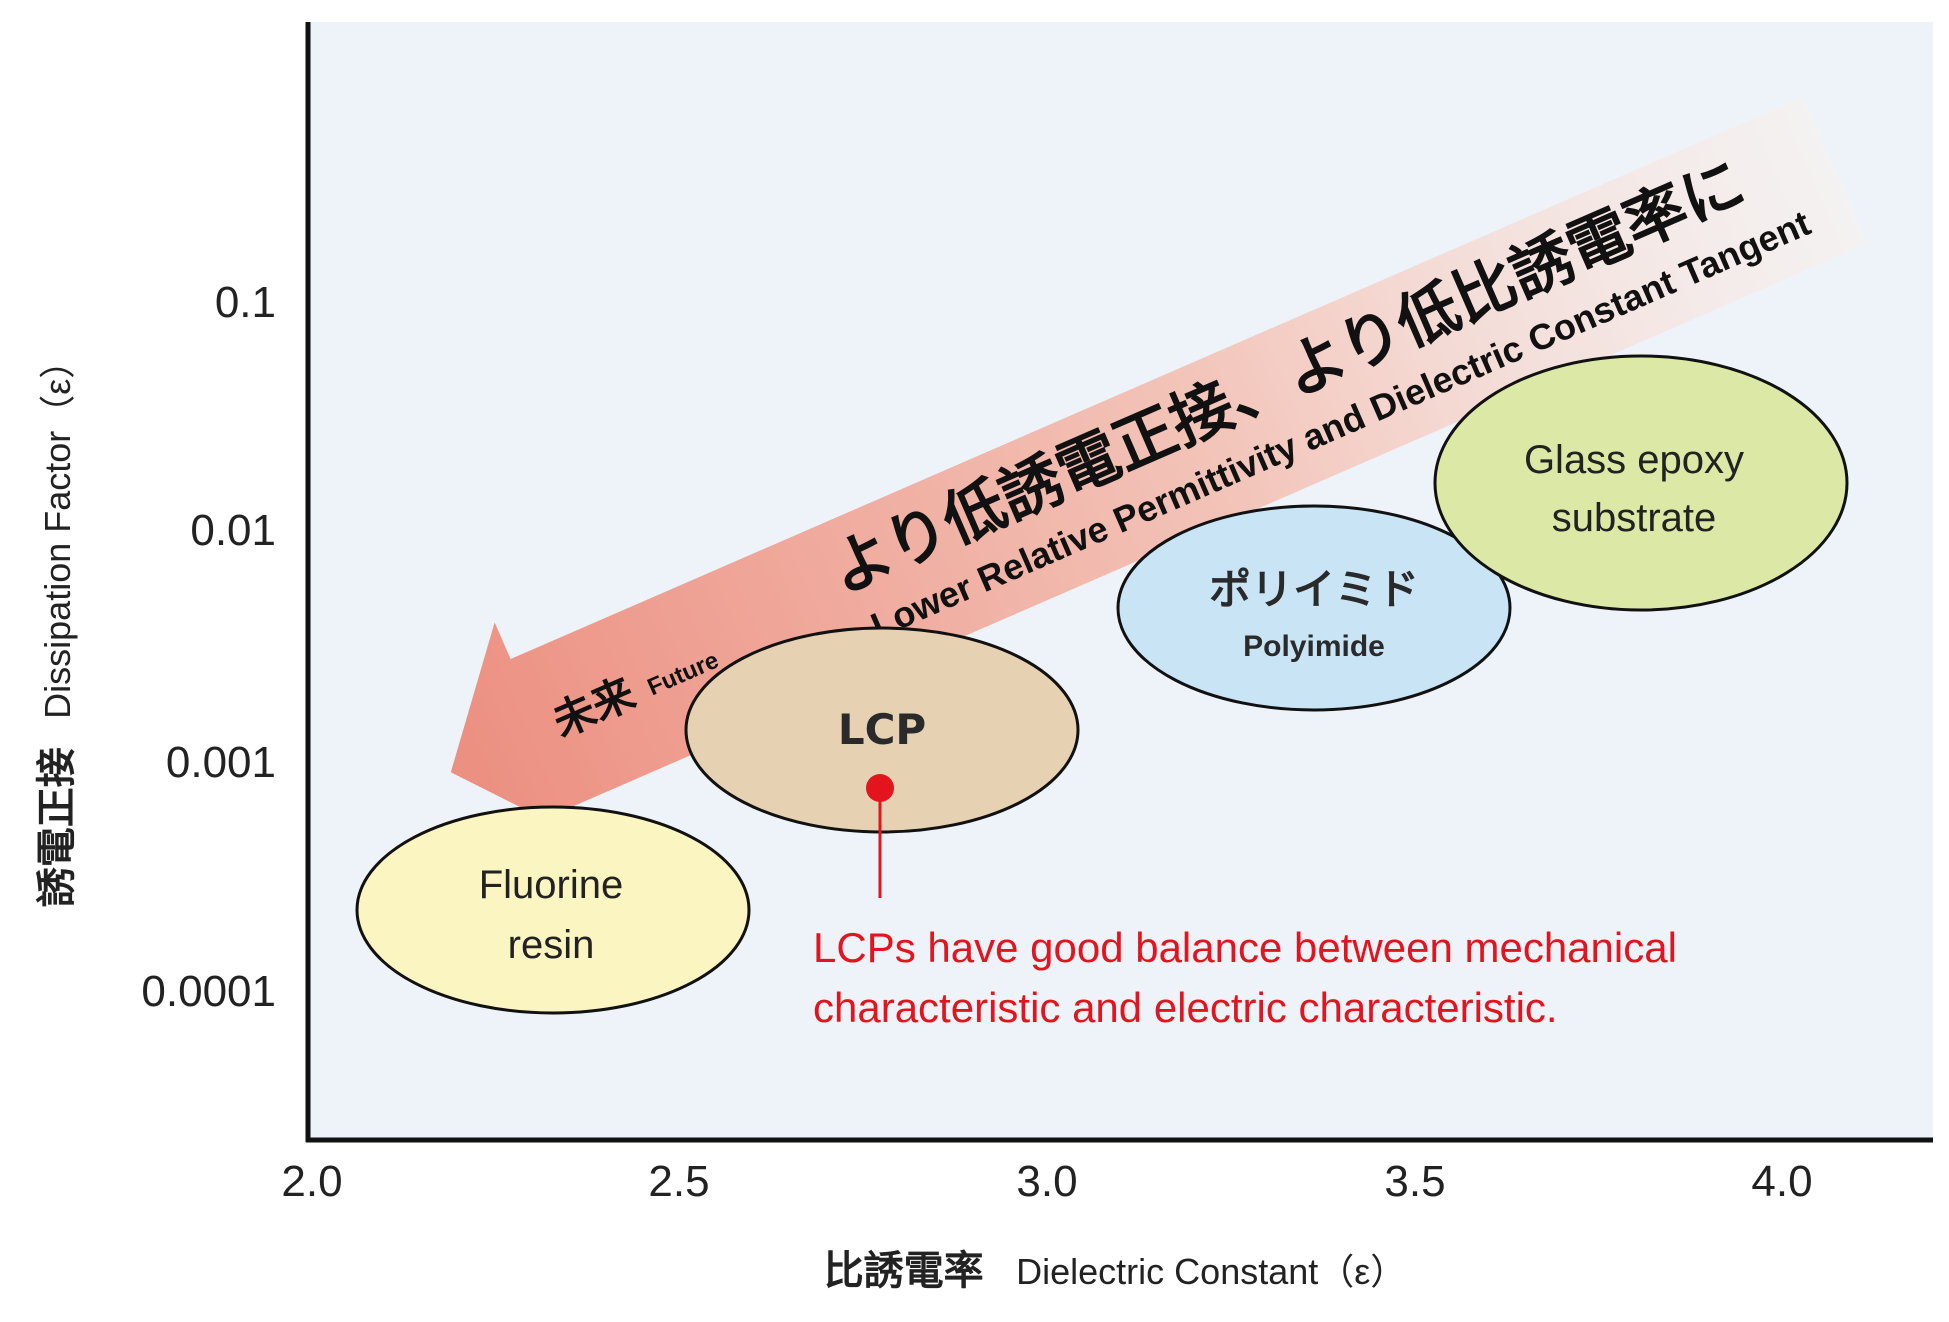  I want to click on region-polyimide-label-en: Polyimide, so click(1314, 646).